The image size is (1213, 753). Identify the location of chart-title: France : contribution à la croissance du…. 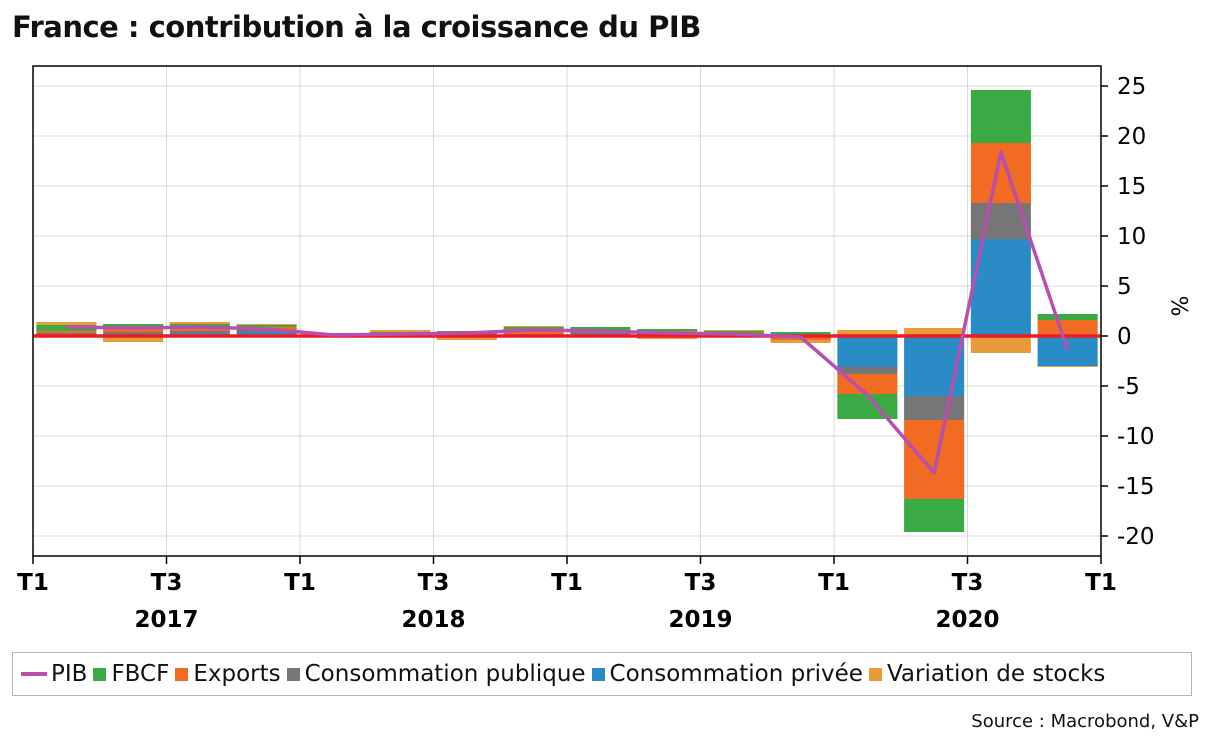
(356, 27).